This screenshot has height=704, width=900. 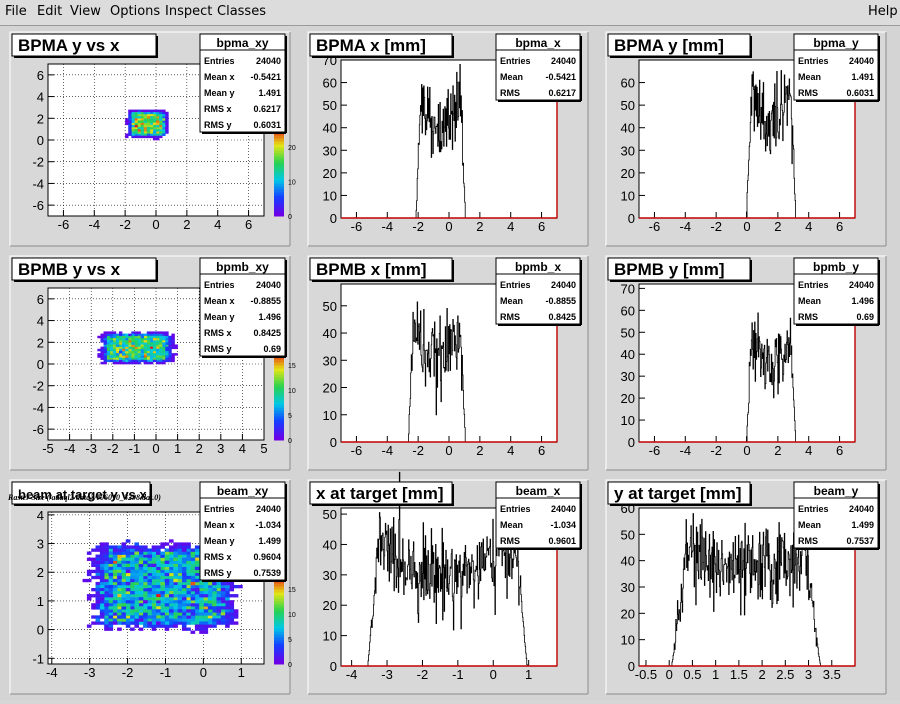 What do you see at coordinates (40, 601) in the screenshot?
I see `y-tick-label: 1` at bounding box center [40, 601].